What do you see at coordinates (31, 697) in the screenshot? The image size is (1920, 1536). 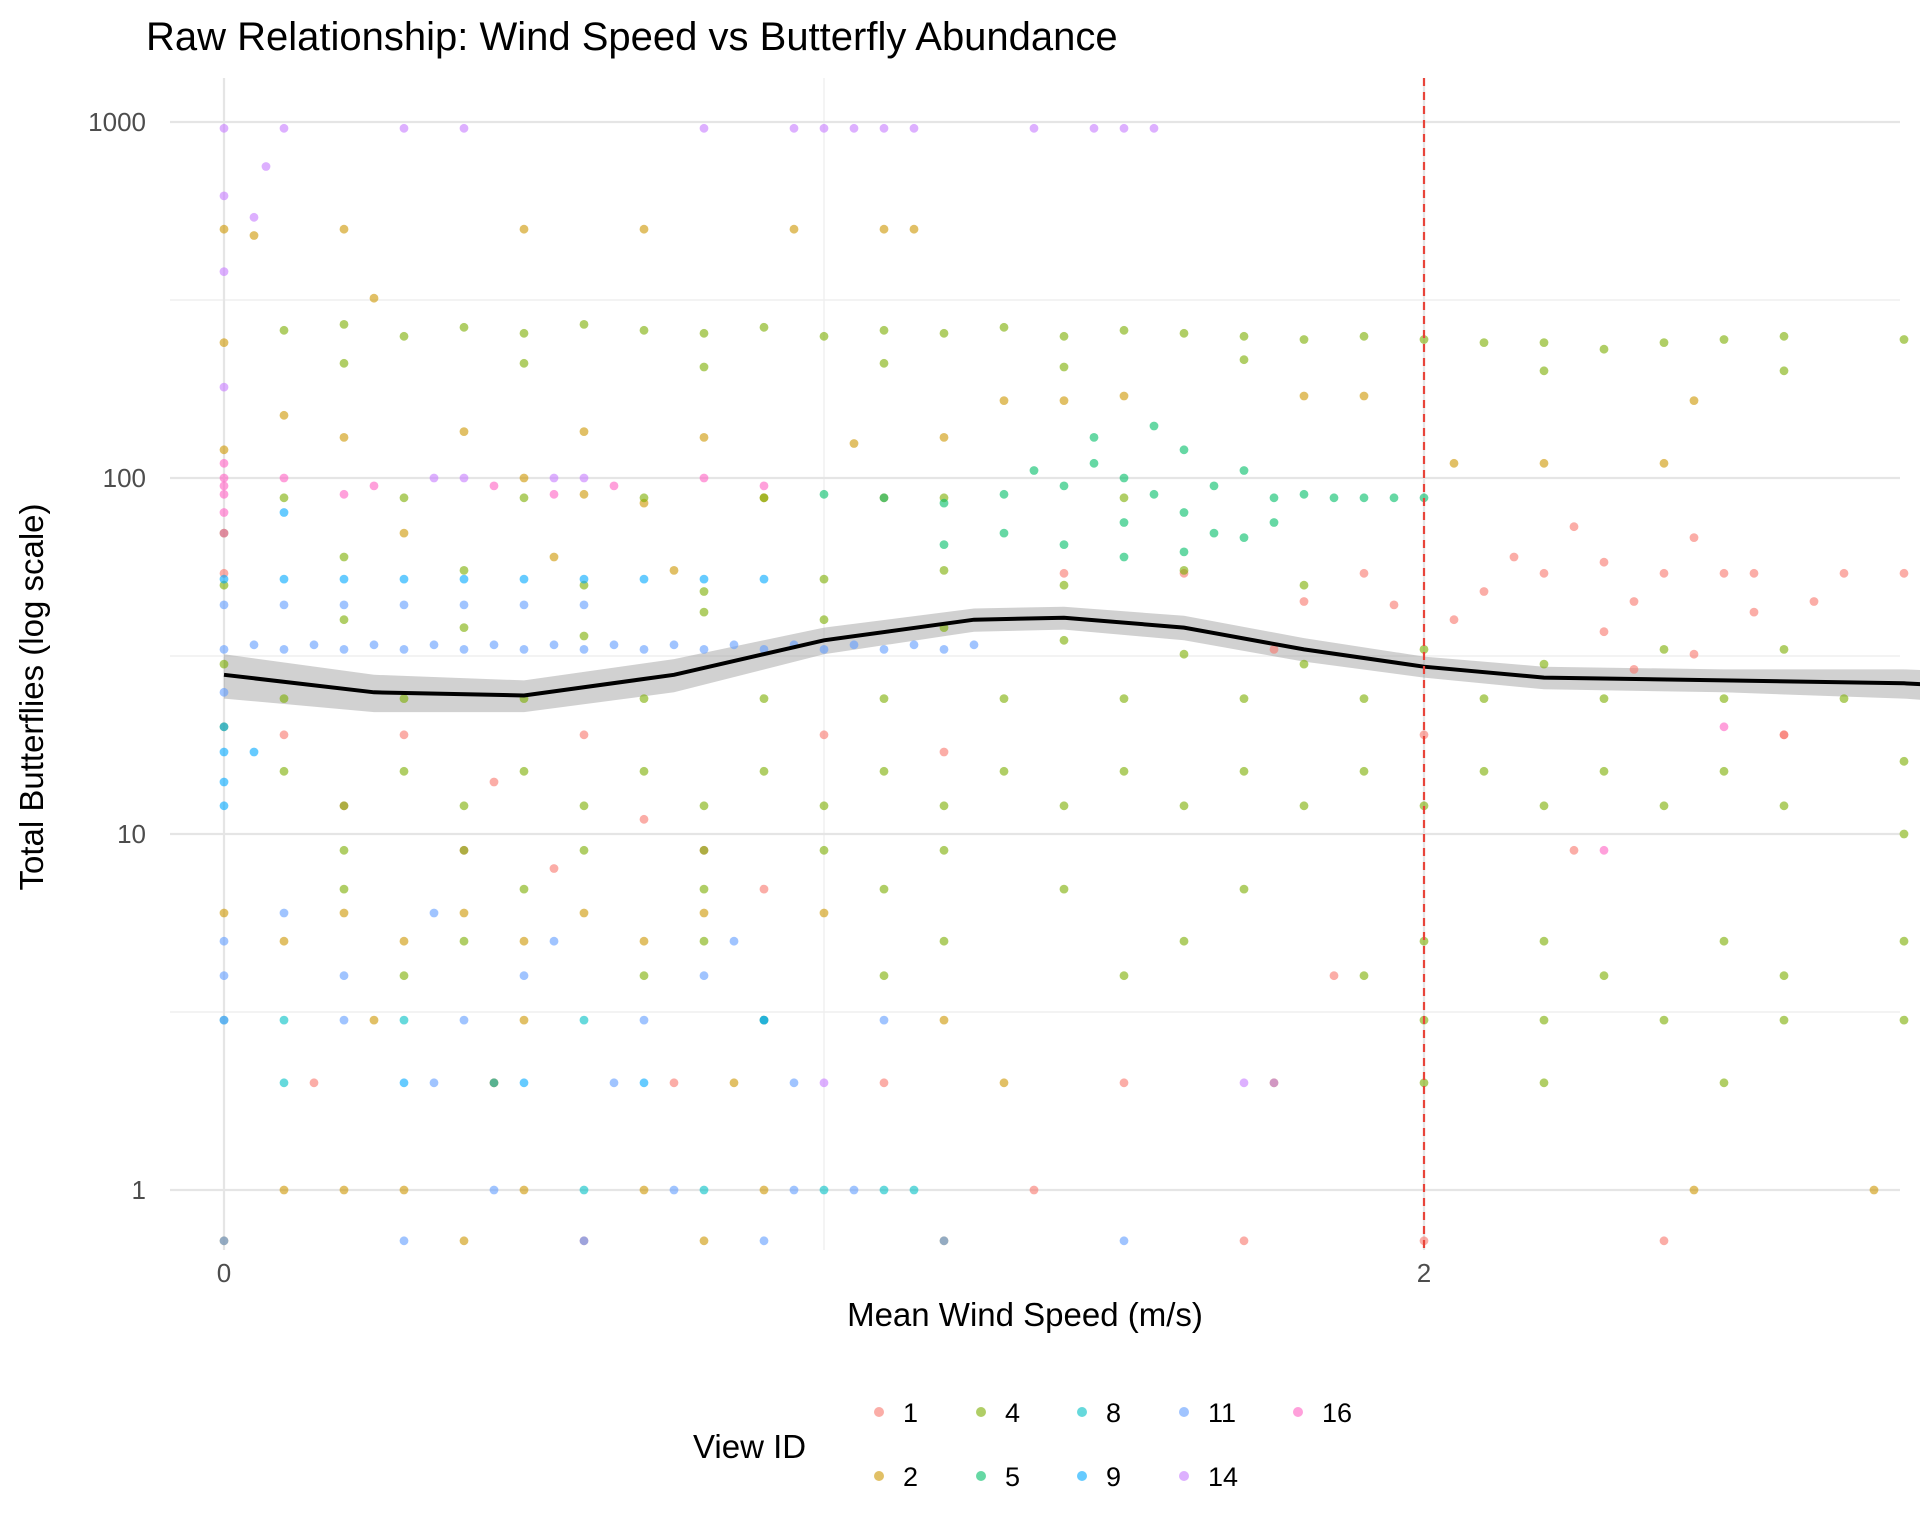 I see `y-axis-label: Total Butterflies (log scale)` at bounding box center [31, 697].